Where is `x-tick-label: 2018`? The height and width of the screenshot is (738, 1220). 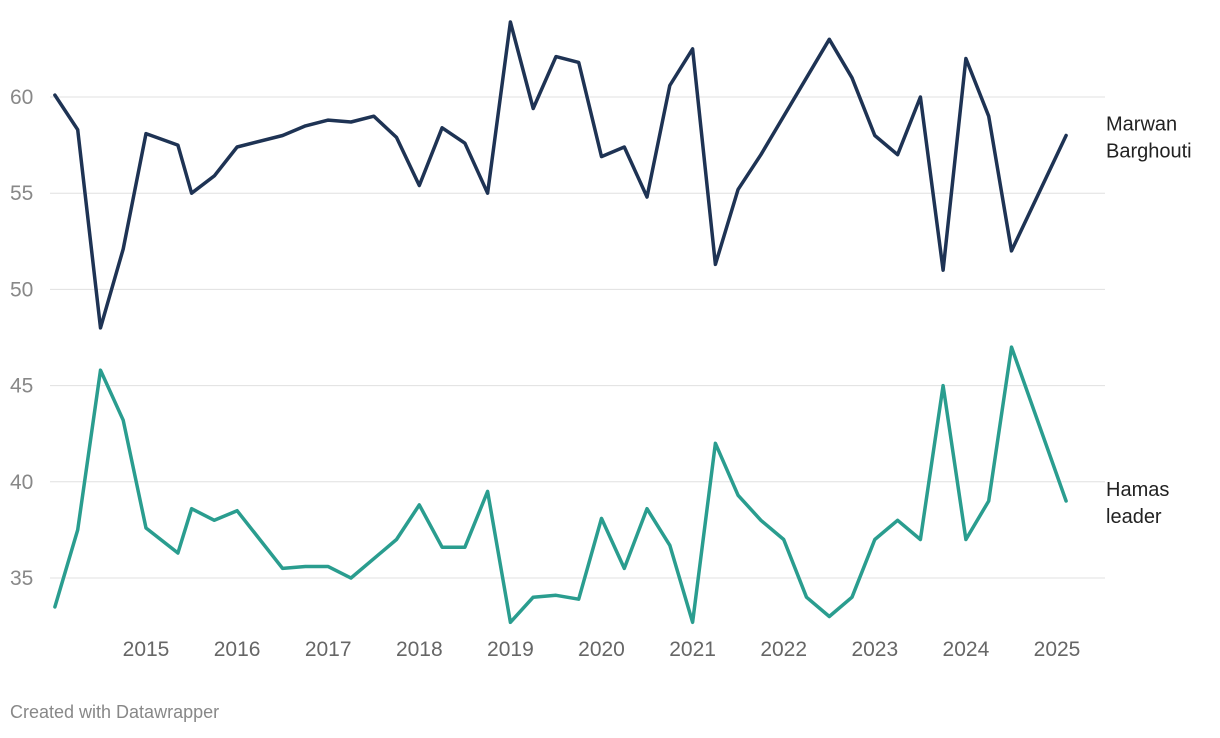 x-tick-label: 2018 is located at coordinates (419, 649).